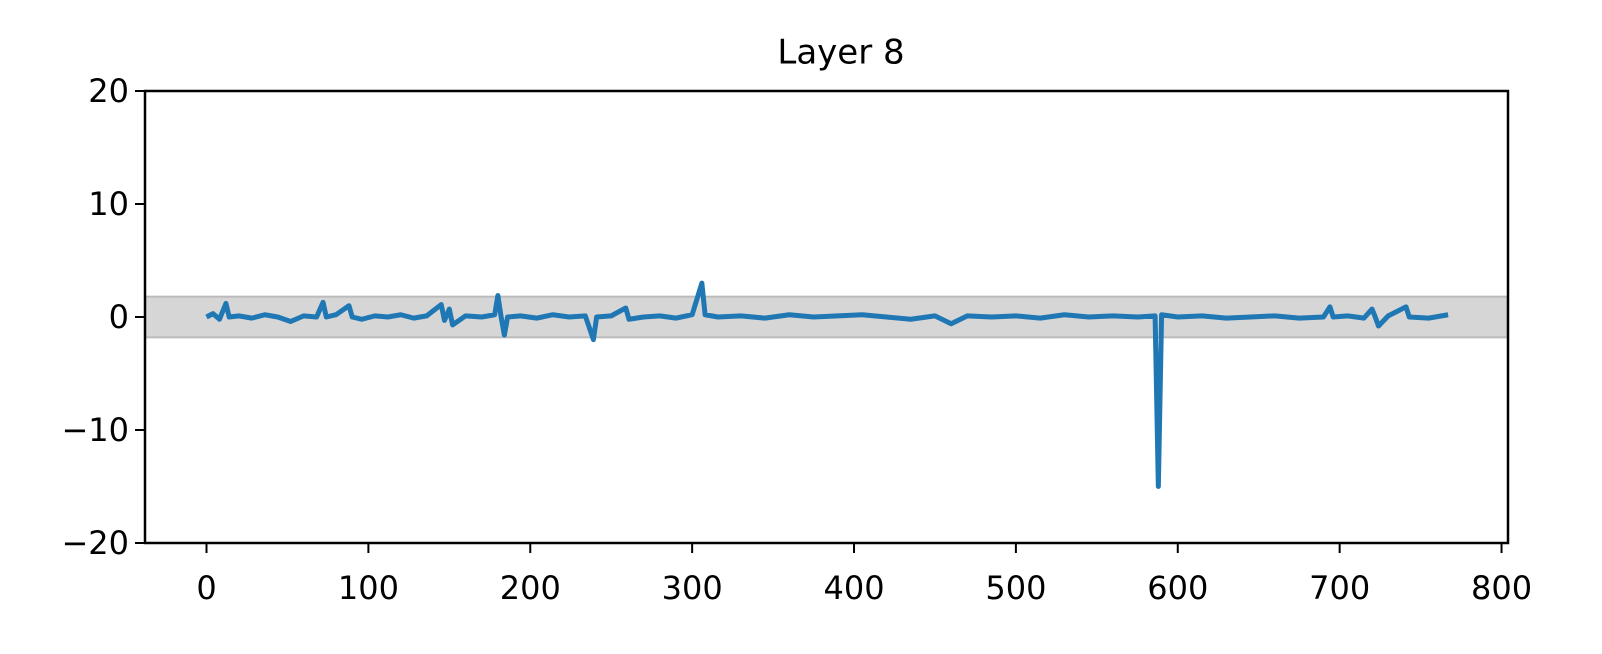  I want to click on x-tick-label: 500, so click(1015, 588).